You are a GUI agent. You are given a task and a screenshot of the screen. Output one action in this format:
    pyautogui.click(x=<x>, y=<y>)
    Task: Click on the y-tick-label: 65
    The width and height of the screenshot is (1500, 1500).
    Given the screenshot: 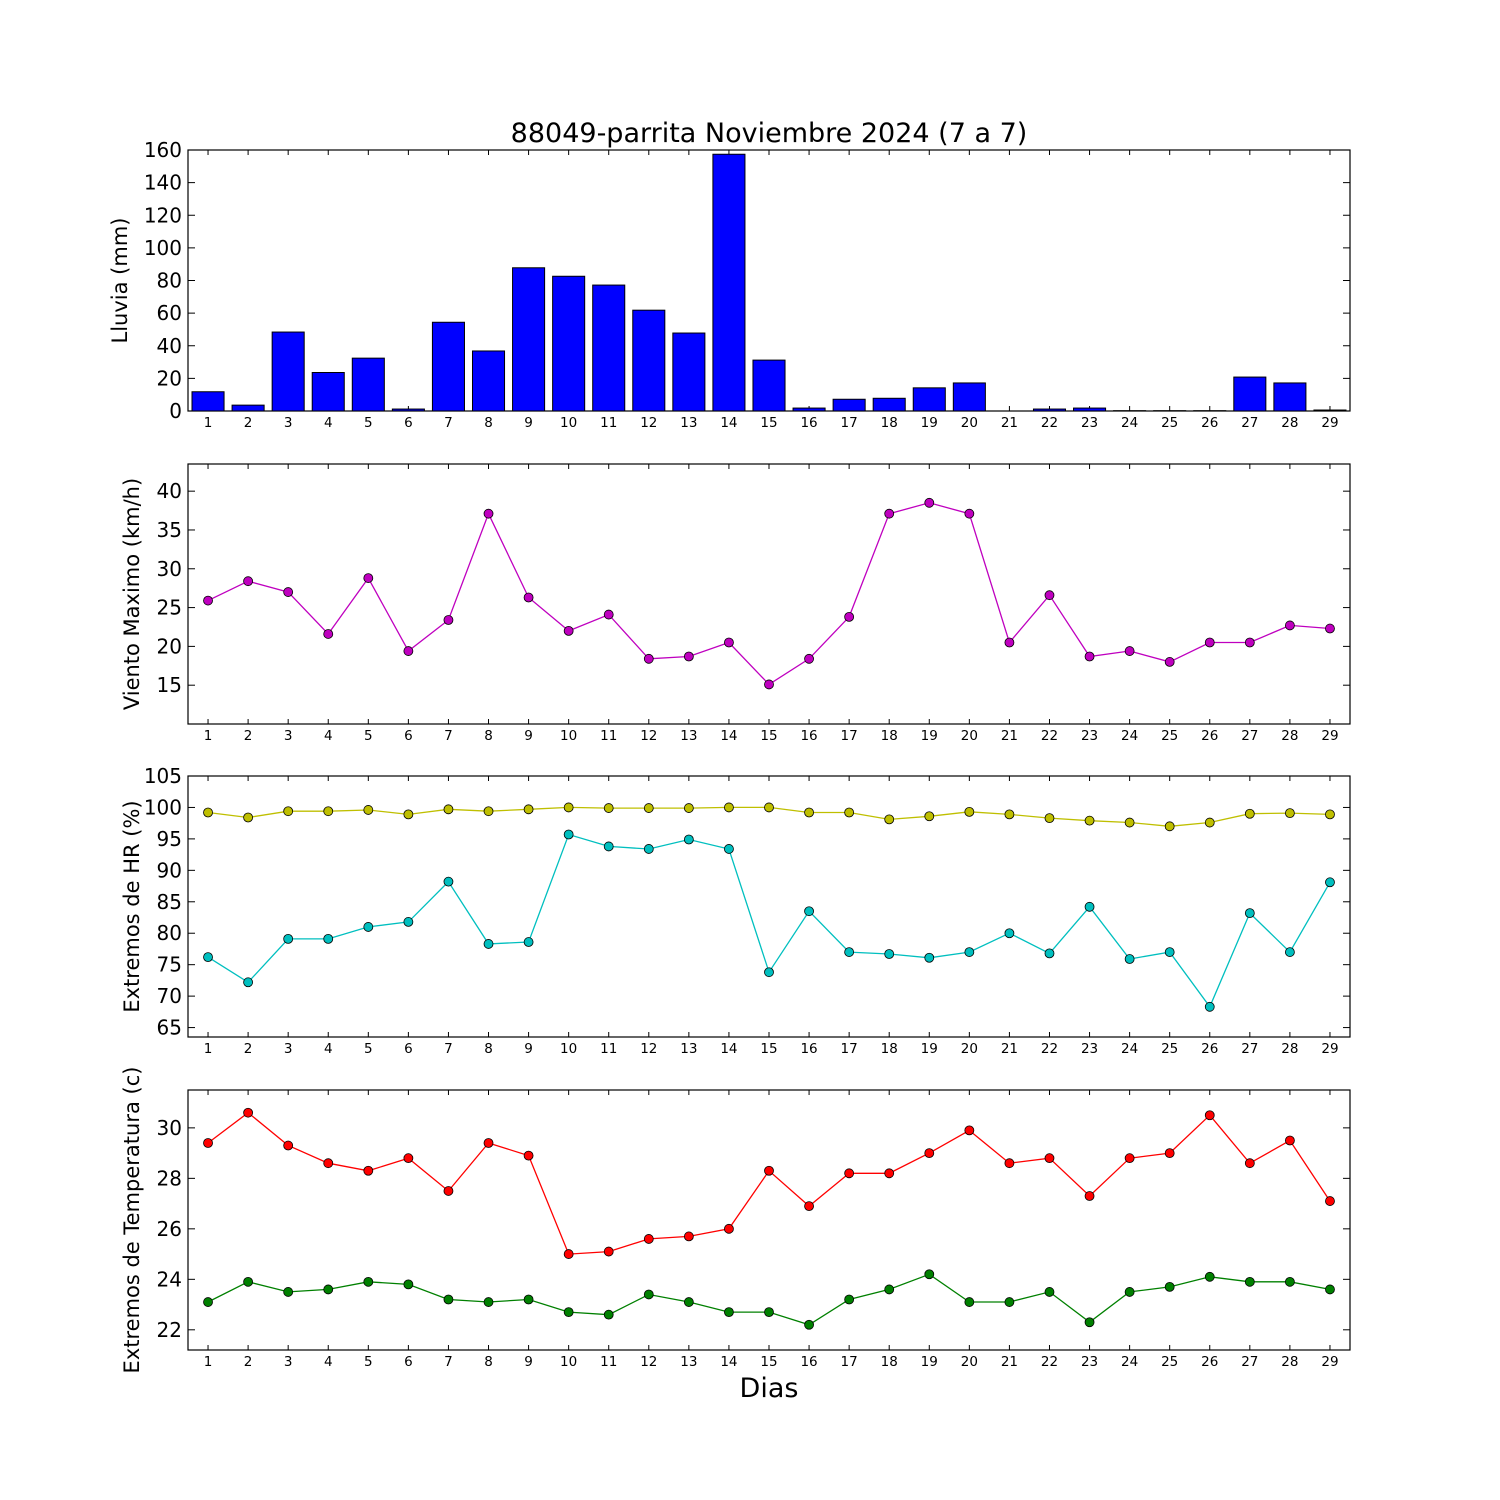 What is the action you would take?
    pyautogui.click(x=169, y=1028)
    